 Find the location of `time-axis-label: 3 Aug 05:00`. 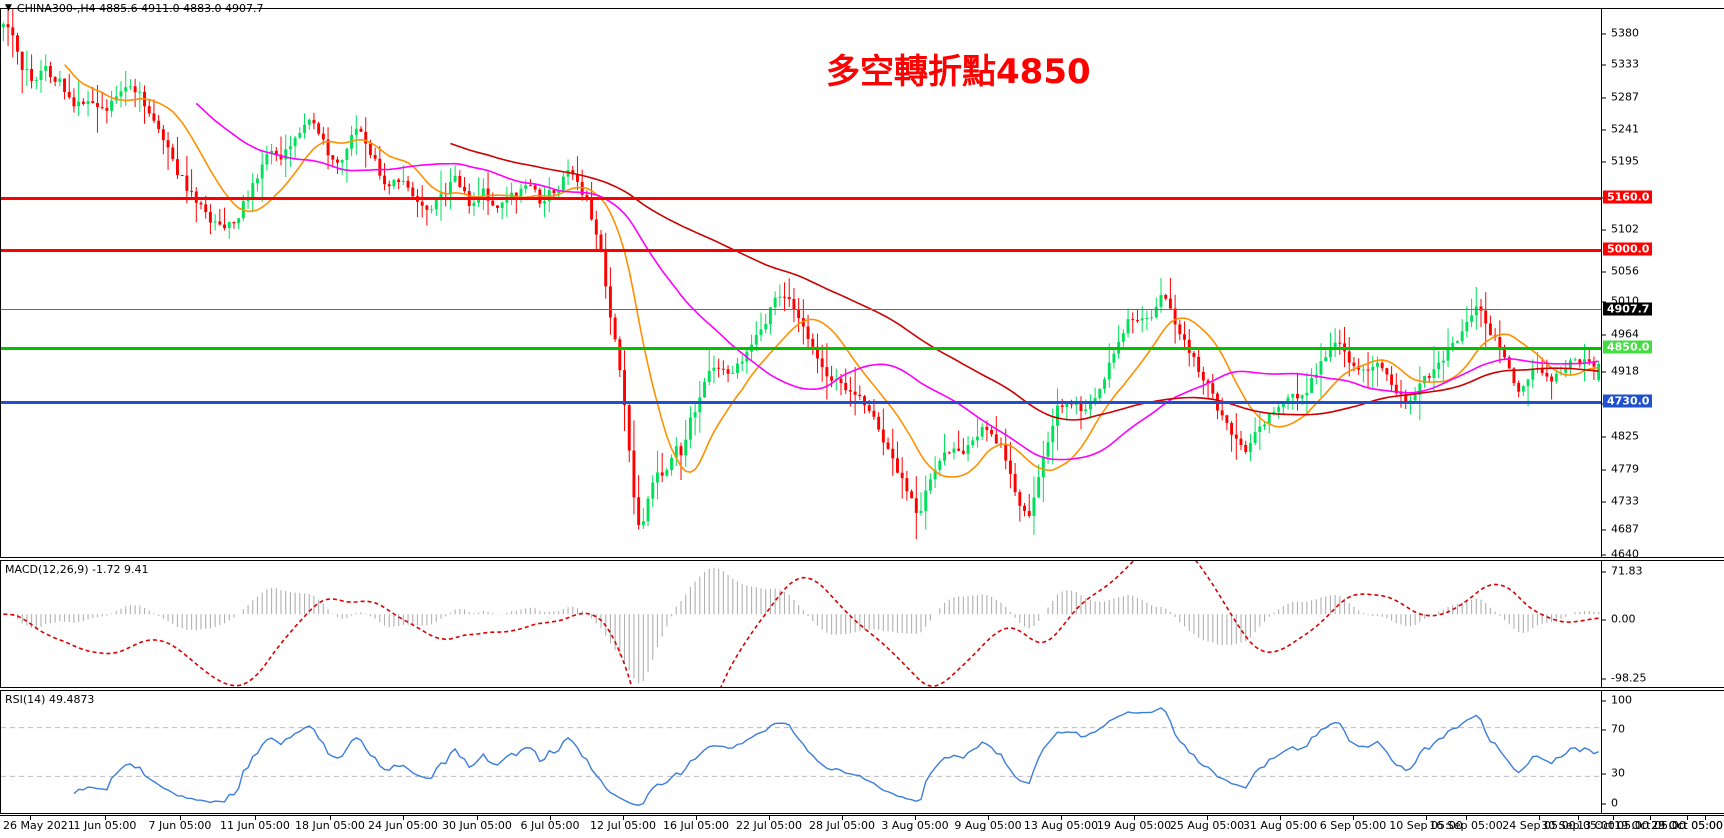

time-axis-label: 3 Aug 05:00 is located at coordinates (915, 825).